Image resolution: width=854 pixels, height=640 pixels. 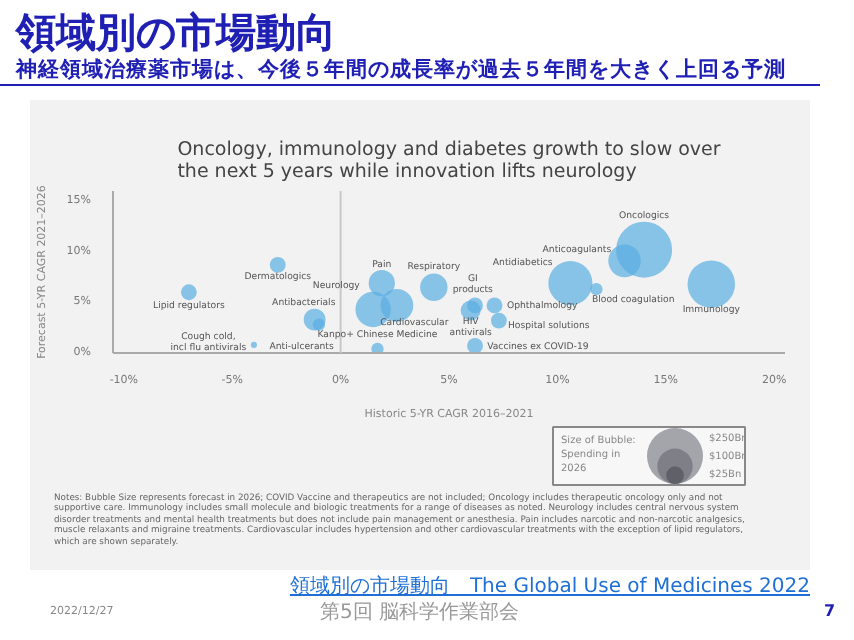 What do you see at coordinates (420, 614) in the screenshot?
I see `text: 第5回 脳科学作業部会` at bounding box center [420, 614].